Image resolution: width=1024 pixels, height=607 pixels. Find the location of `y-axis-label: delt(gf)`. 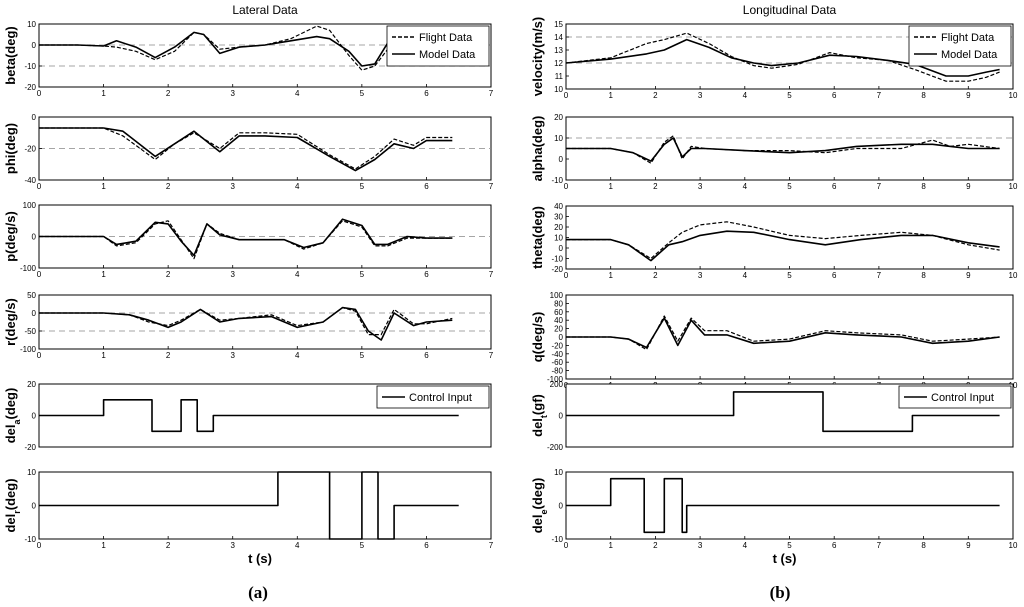

y-axis-label: delt(gf) is located at coordinates (539, 415).